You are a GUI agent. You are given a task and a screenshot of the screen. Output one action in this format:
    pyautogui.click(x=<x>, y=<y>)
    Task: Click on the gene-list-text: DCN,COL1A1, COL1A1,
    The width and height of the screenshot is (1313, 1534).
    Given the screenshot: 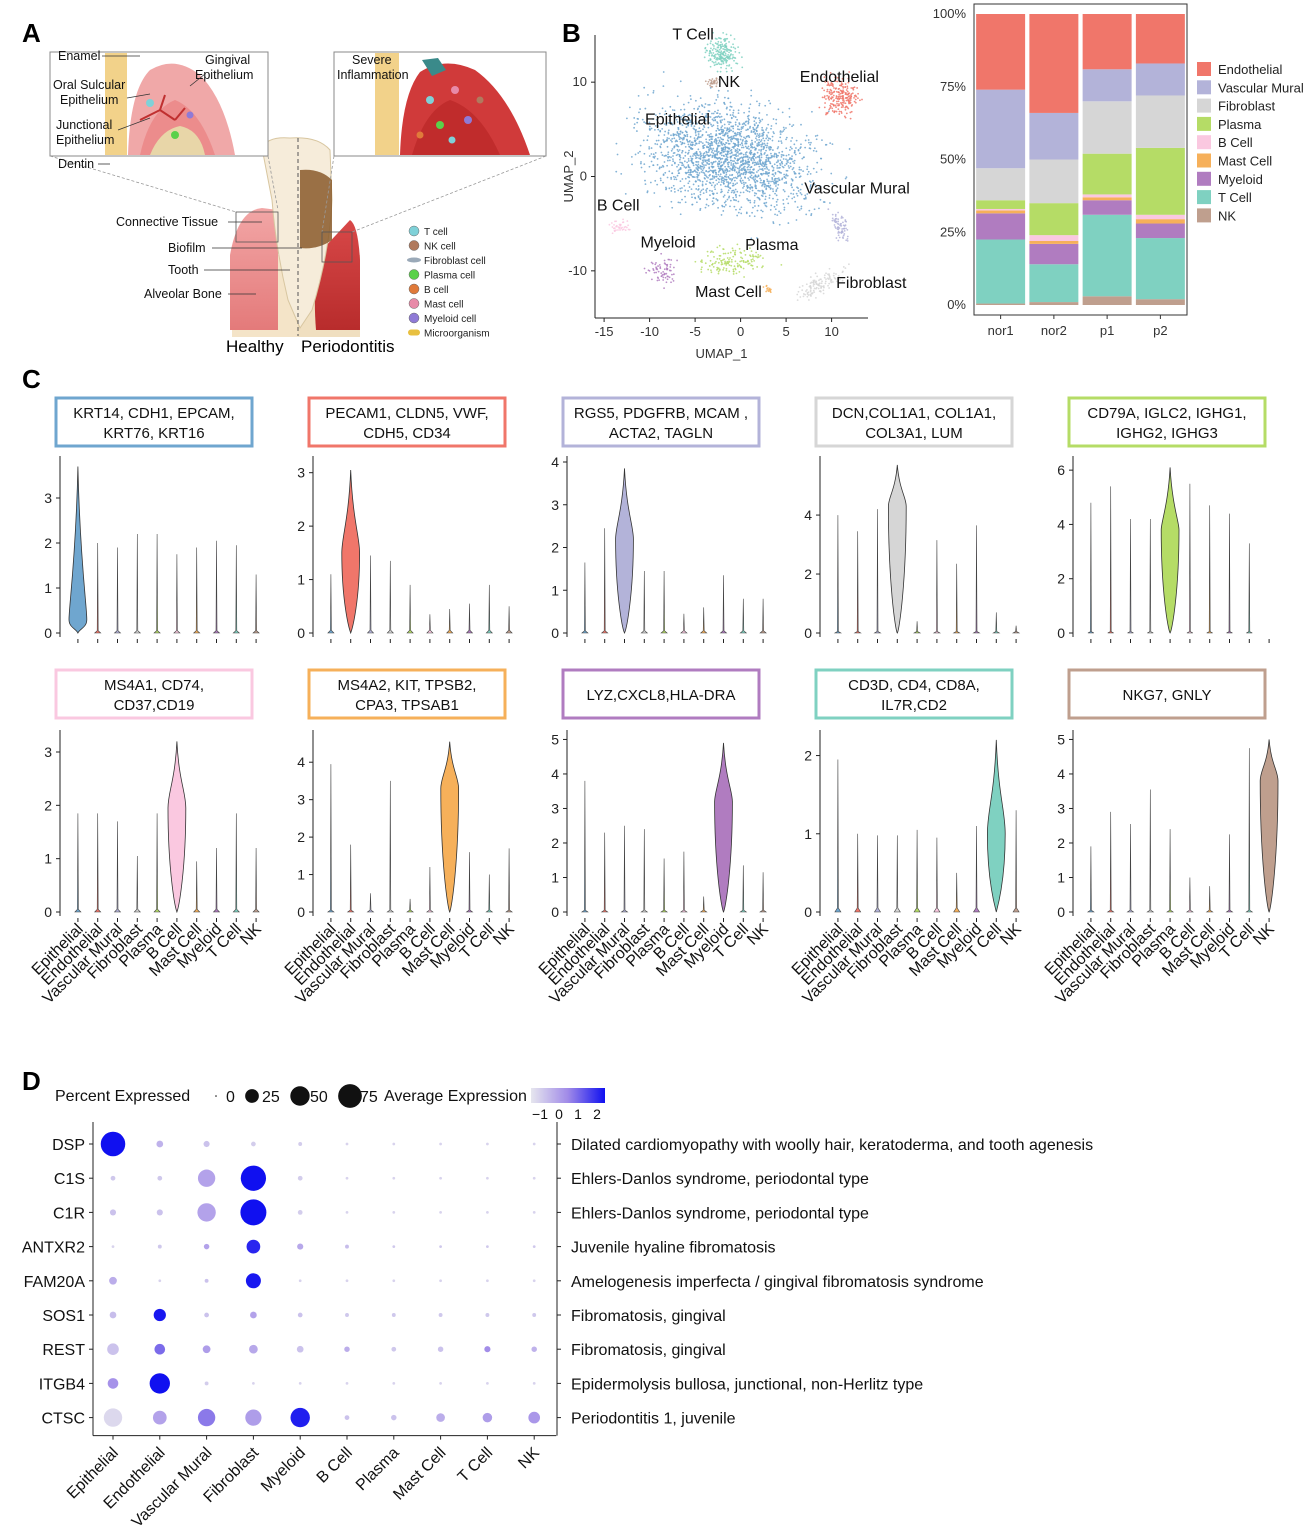 What is the action you would take?
    pyautogui.click(x=914, y=413)
    